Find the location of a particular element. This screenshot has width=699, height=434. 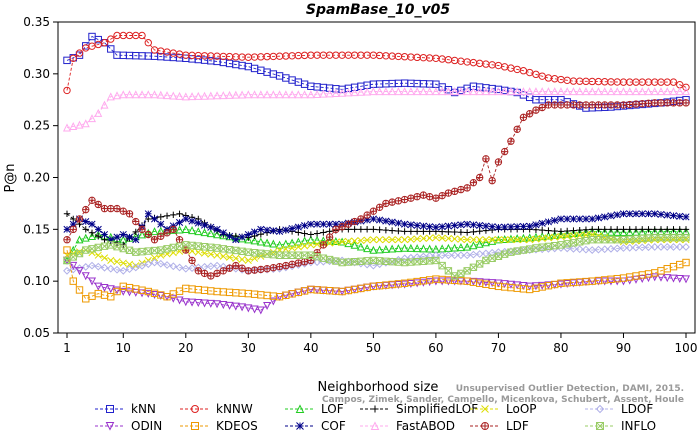

x-tick-label: 80 is located at coordinates (560, 348).